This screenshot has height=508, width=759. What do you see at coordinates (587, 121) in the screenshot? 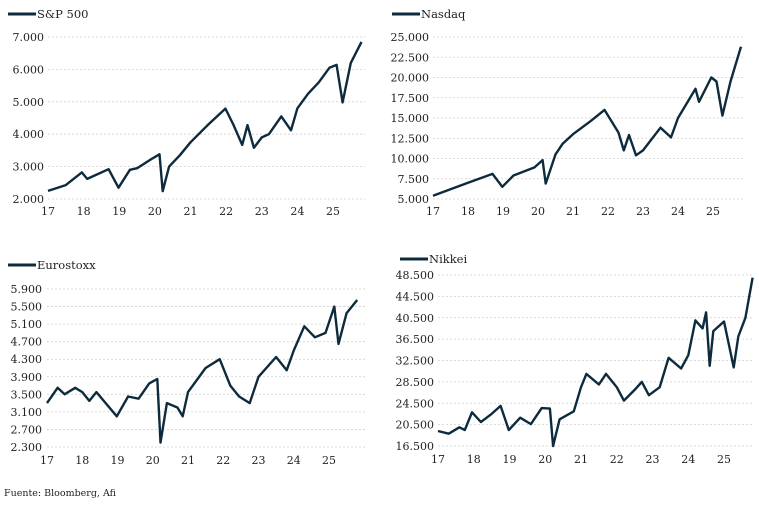
I see `series-line-nasdaq` at bounding box center [587, 121].